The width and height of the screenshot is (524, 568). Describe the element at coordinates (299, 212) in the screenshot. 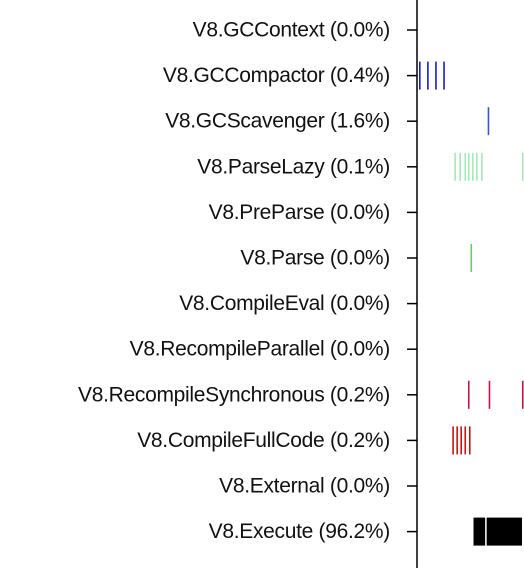

I see `row-label-v8-preparse: V8.PreParse (0.0%)` at that location.